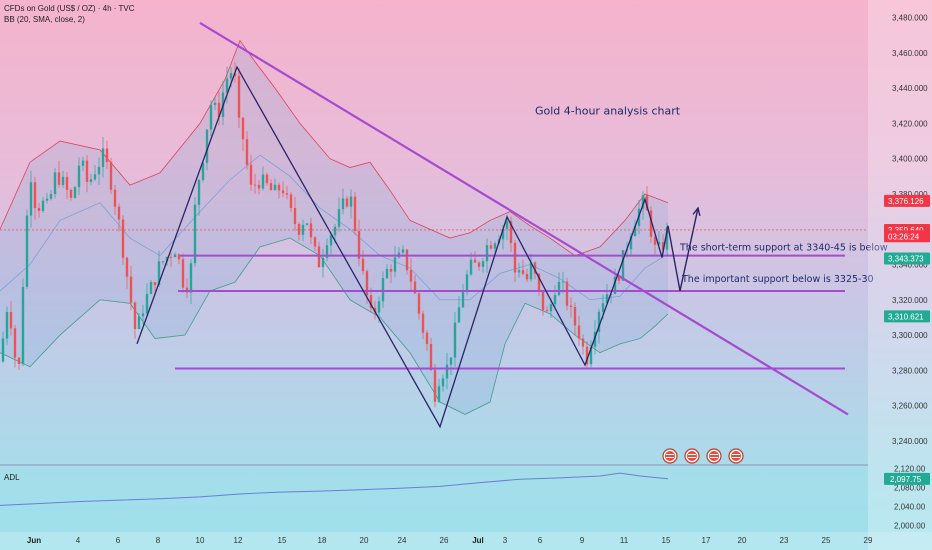 The height and width of the screenshot is (550, 932). I want to click on price-tag-bg, so click(907, 316).